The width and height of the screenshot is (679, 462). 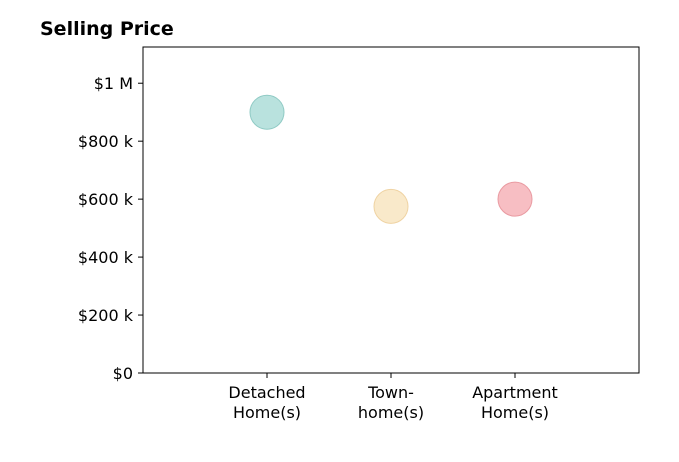 I want to click on y-tick-label: $1 M, so click(x=113, y=83).